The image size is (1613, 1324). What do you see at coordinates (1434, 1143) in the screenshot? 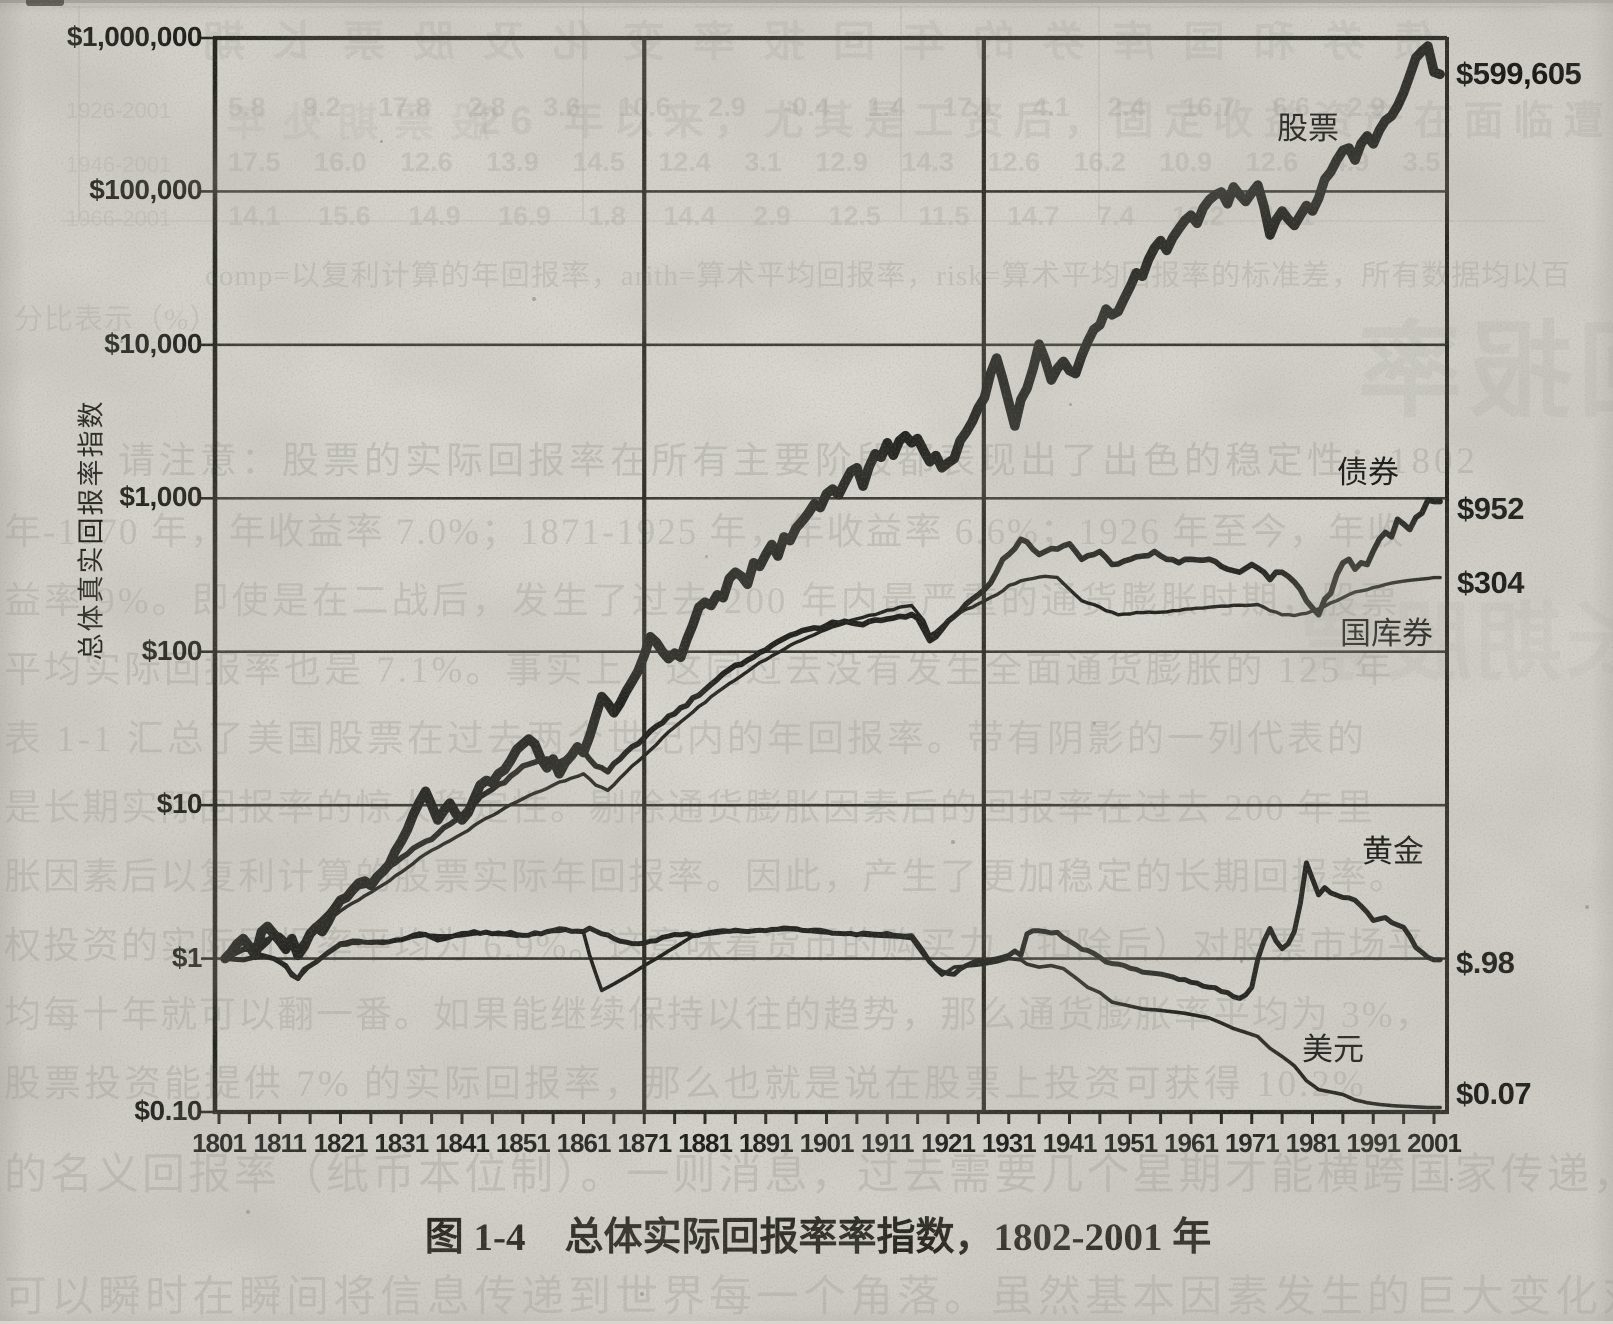
I see `x-axis-label: 2001` at bounding box center [1434, 1143].